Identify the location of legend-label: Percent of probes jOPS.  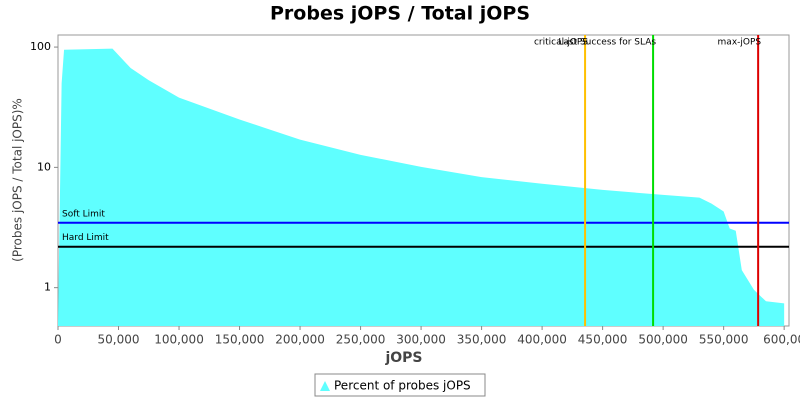
(402, 386).